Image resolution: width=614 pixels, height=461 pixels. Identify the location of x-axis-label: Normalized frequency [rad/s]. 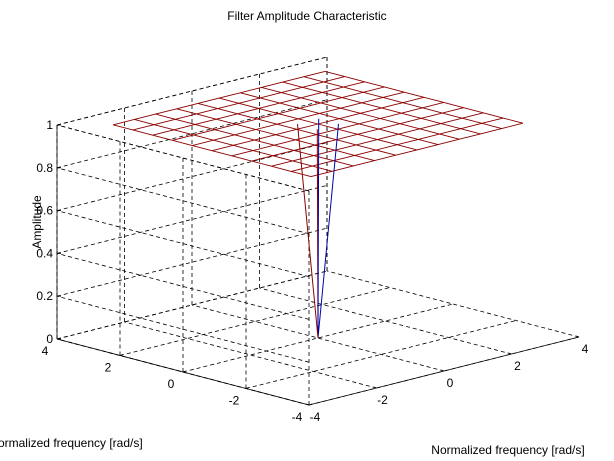
(507, 450).